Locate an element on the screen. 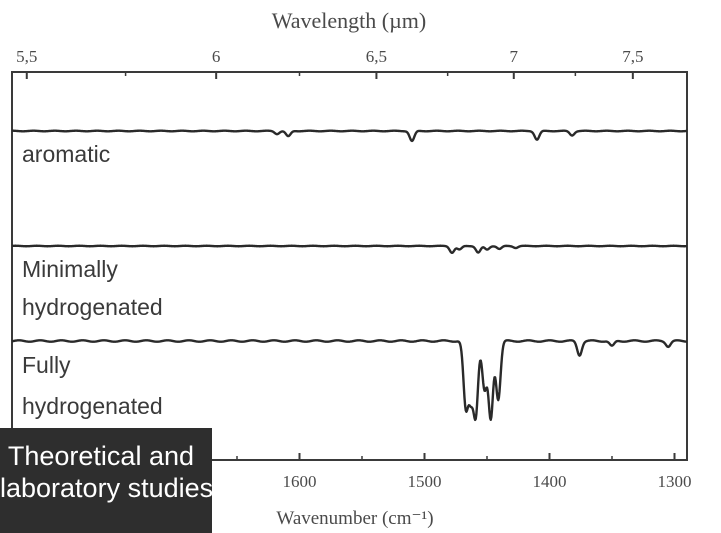 This screenshot has height=533, width=721. top-tick-label: 6,5 is located at coordinates (376, 56).